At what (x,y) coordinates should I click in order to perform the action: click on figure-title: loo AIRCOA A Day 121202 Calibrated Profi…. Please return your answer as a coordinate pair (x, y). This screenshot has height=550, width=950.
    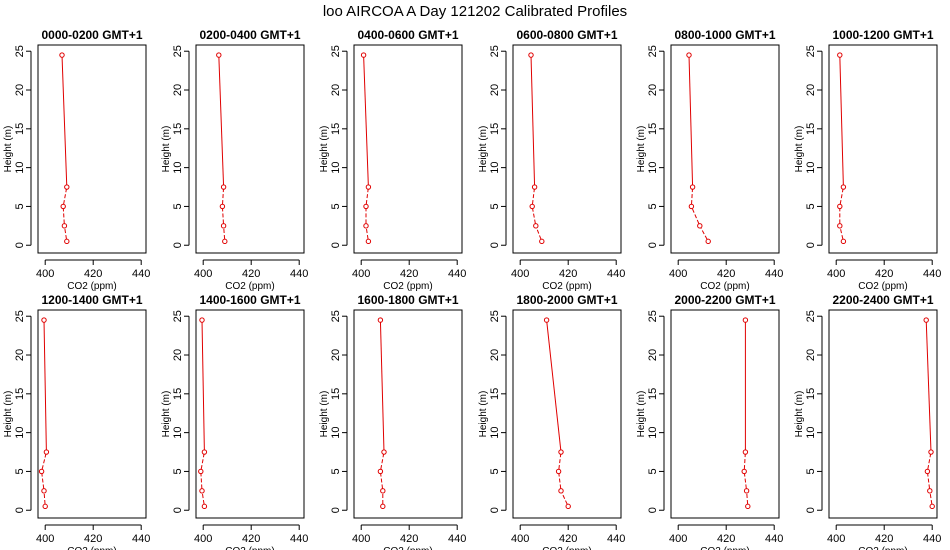
    Looking at the image, I should click on (475, 11).